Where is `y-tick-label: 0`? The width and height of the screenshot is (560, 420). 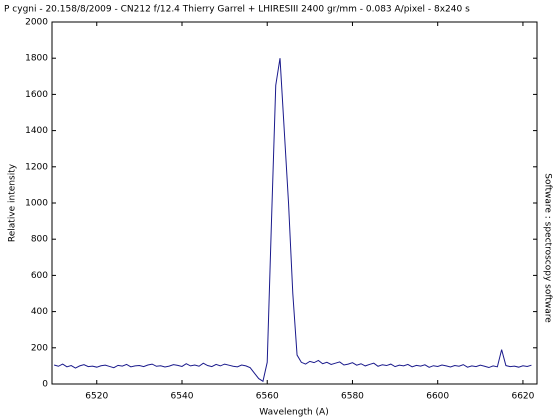
y-tick-label: 0 is located at coordinates (45, 385).